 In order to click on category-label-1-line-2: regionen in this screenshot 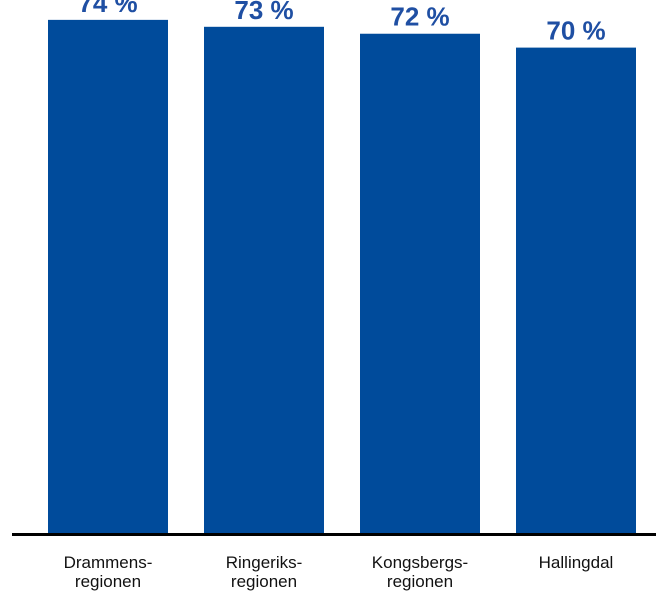, I will do `click(108, 581)`.